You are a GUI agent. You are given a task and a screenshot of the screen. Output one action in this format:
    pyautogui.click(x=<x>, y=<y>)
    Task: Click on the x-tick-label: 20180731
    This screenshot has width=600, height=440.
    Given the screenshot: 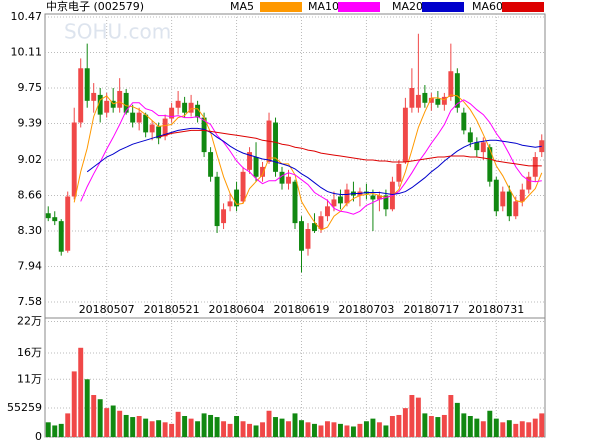 What is the action you would take?
    pyautogui.click(x=496, y=309)
    